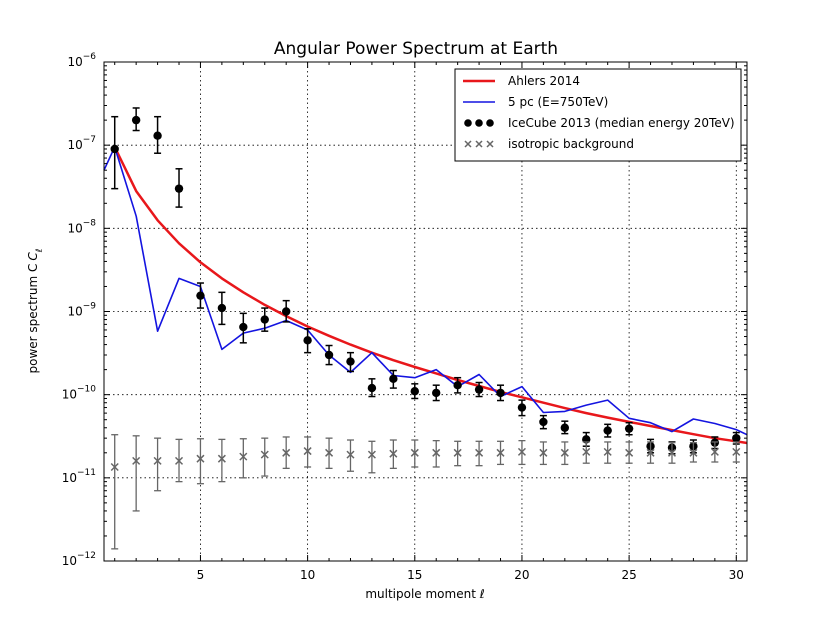 This screenshot has height=623, width=830. I want to click on legend-label: IceCube 2013 (median energy 20TeV), so click(621, 123).